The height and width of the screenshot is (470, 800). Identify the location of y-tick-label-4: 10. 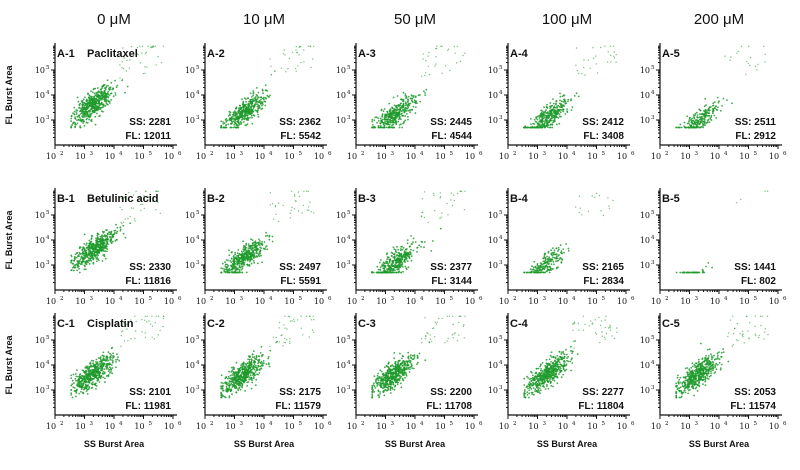
(645, 95).